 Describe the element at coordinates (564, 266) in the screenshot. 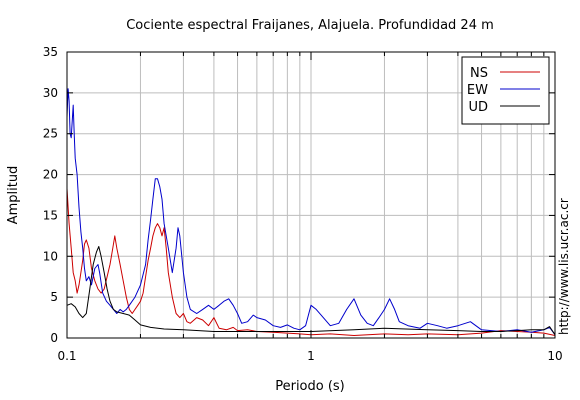

I see `credit-url: http://www.lis.ucr.ac.cr` at that location.